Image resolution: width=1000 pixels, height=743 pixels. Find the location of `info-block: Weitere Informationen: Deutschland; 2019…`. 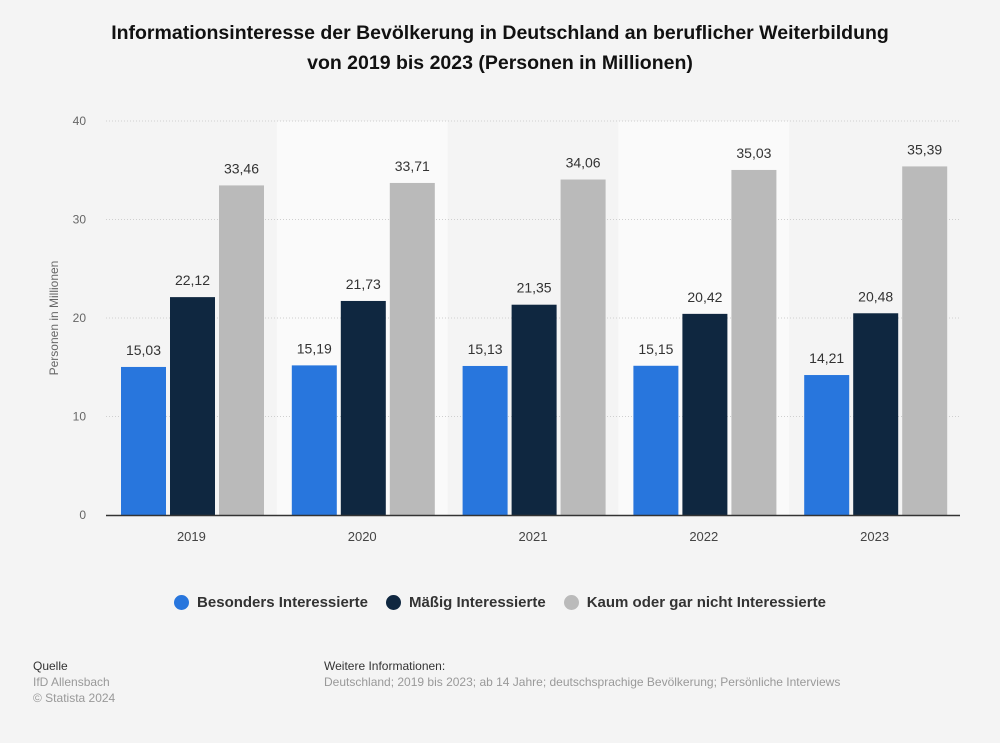

info-block: Weitere Informationen: Deutschland; 2019… is located at coordinates (582, 674).